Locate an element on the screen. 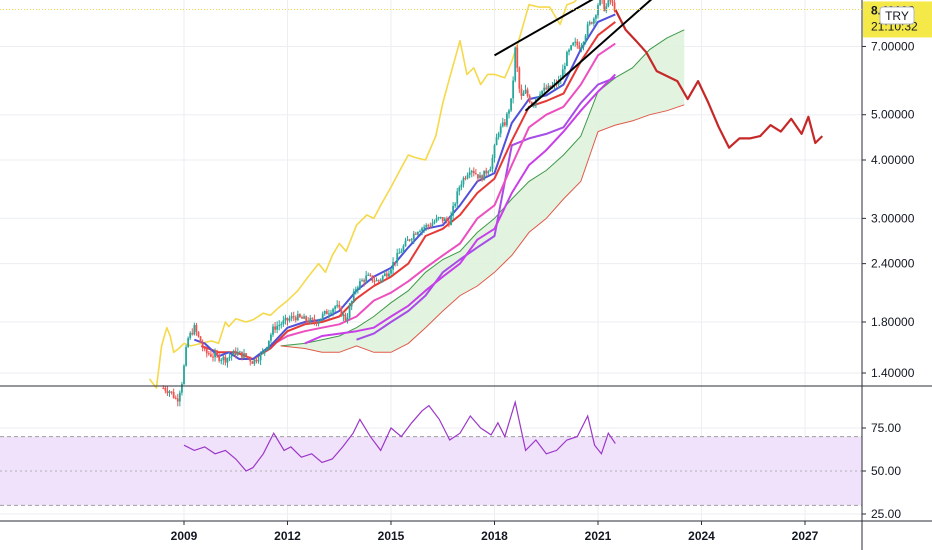 This screenshot has width=932, height=550. time-tick-label: 2024 is located at coordinates (701, 536).